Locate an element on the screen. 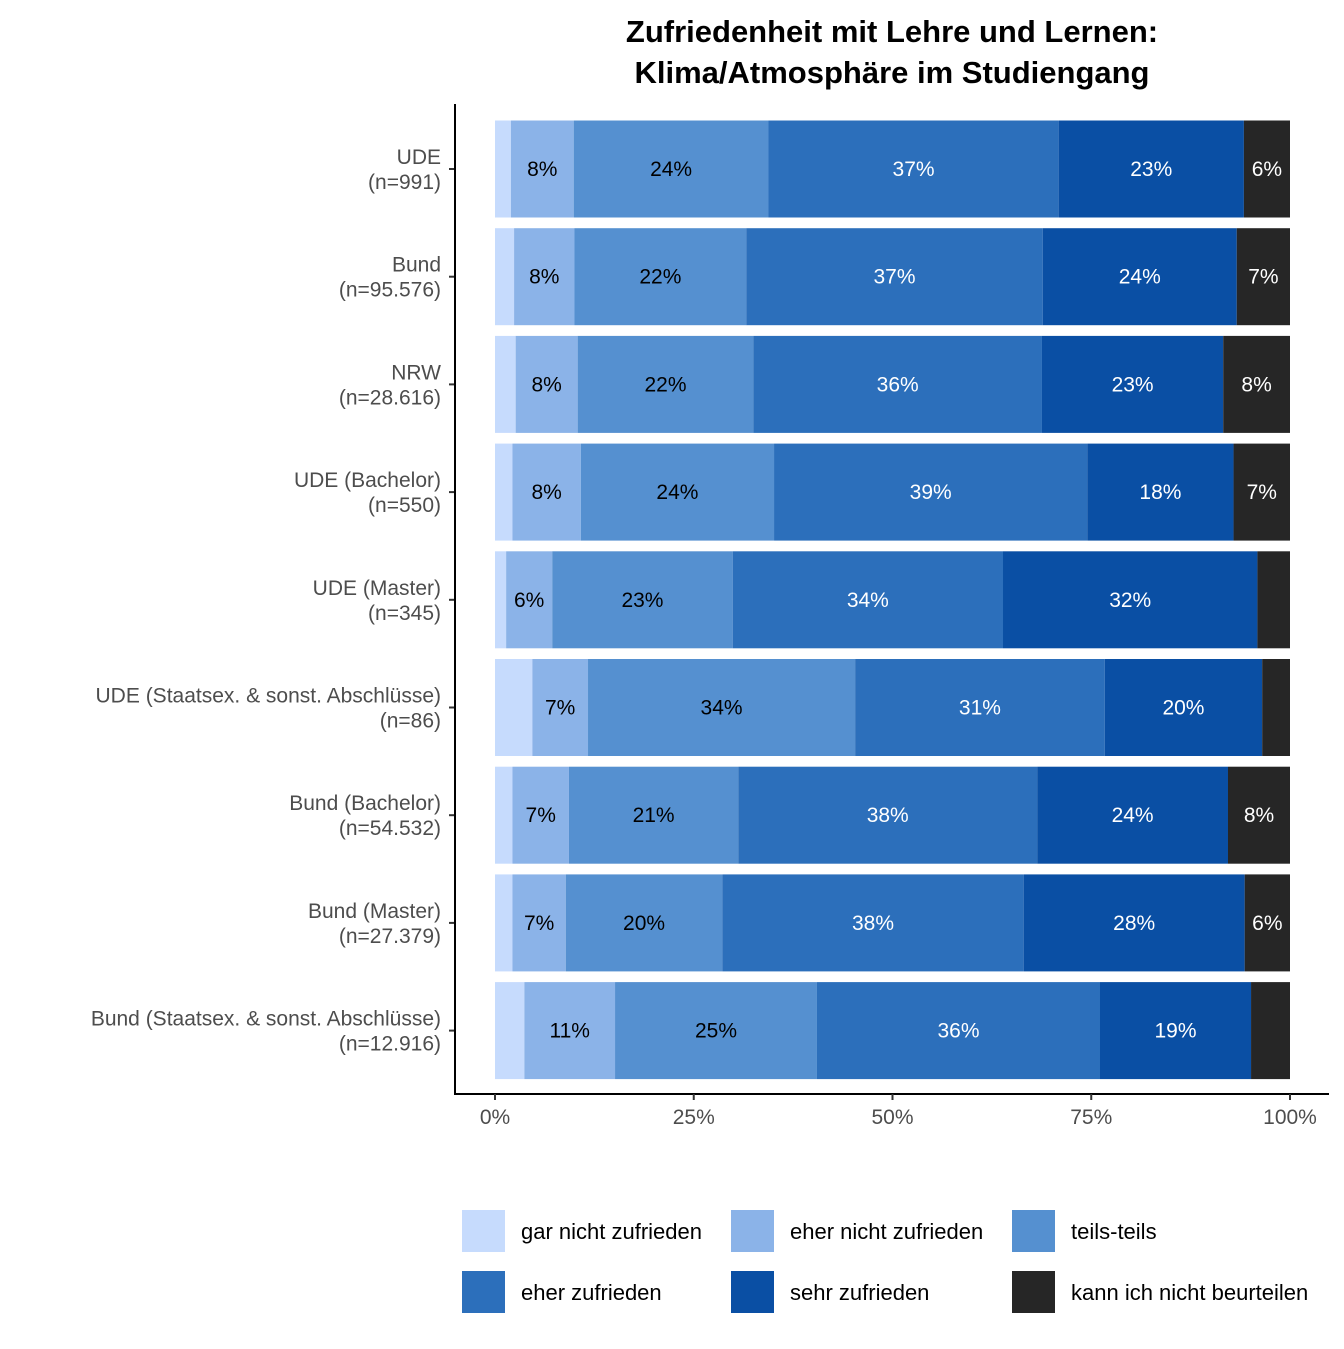 This screenshot has width=1344, height=1349. segment-label: 11% is located at coordinates (569, 1031).